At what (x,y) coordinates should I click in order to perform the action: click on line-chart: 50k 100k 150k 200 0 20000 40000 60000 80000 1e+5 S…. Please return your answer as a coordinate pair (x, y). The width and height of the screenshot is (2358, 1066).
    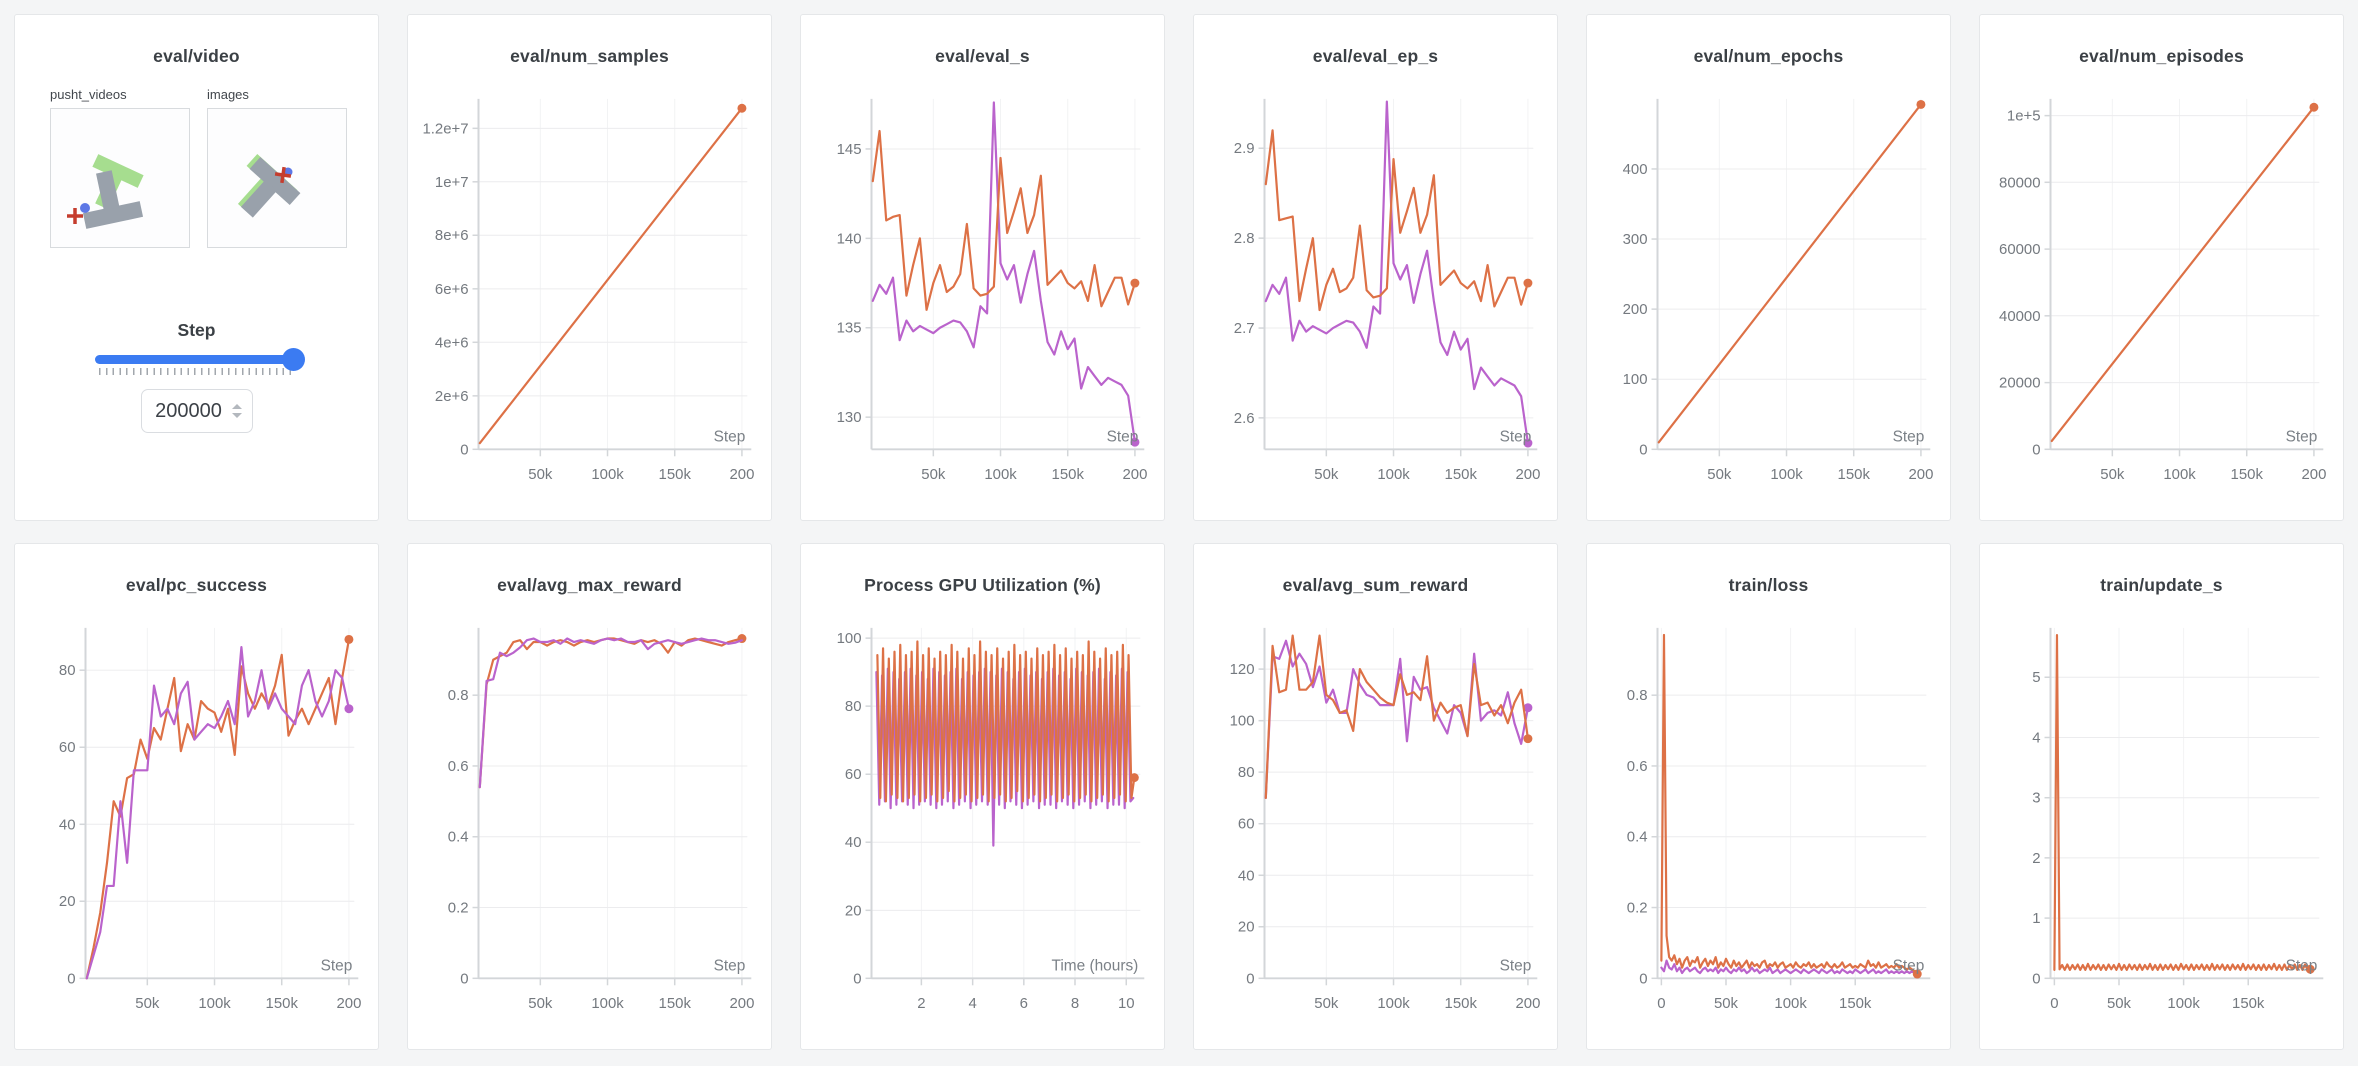
    Looking at the image, I should click on (2162, 295).